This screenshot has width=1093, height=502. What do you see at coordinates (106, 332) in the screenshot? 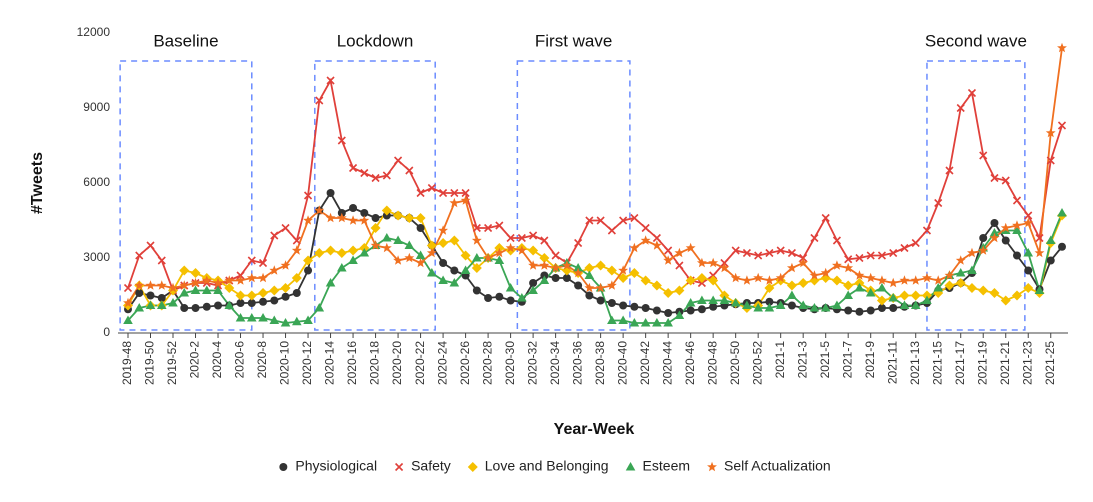
I see `y-tick-label: 0` at bounding box center [106, 332].